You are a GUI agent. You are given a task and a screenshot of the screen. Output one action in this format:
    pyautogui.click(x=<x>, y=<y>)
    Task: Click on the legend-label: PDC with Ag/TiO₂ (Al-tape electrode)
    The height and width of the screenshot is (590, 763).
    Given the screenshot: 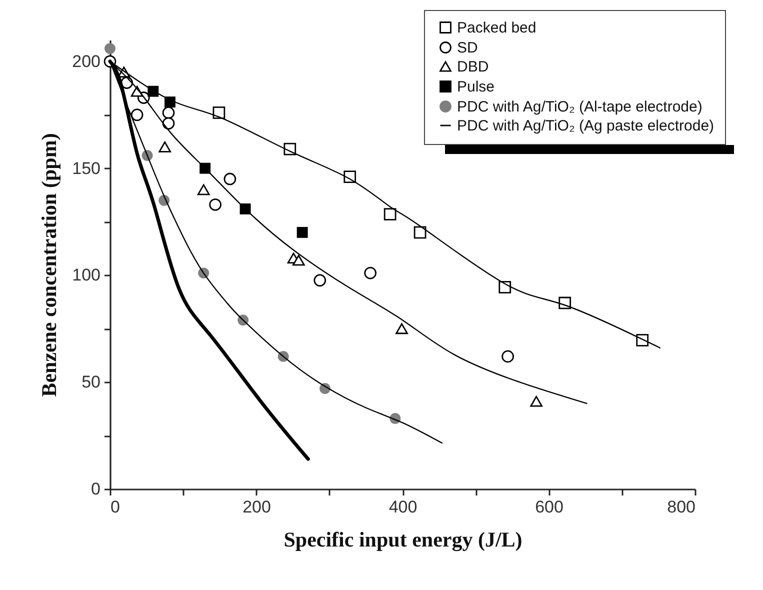 What is the action you would take?
    pyautogui.click(x=579, y=107)
    